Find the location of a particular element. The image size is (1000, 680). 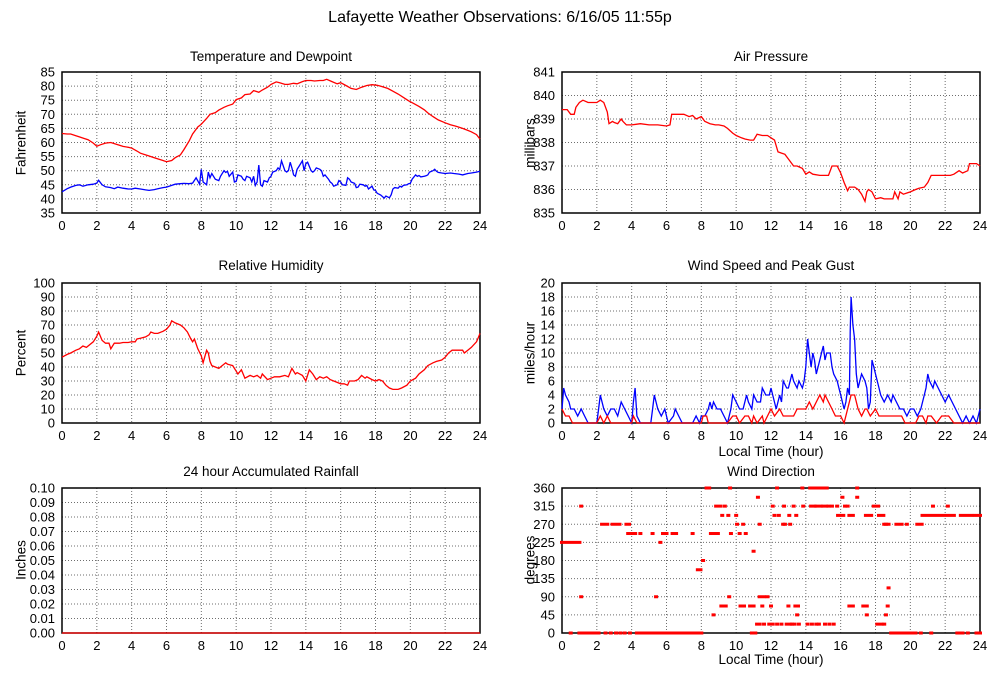

svg-text: 100 is located at coordinates (44, 283).